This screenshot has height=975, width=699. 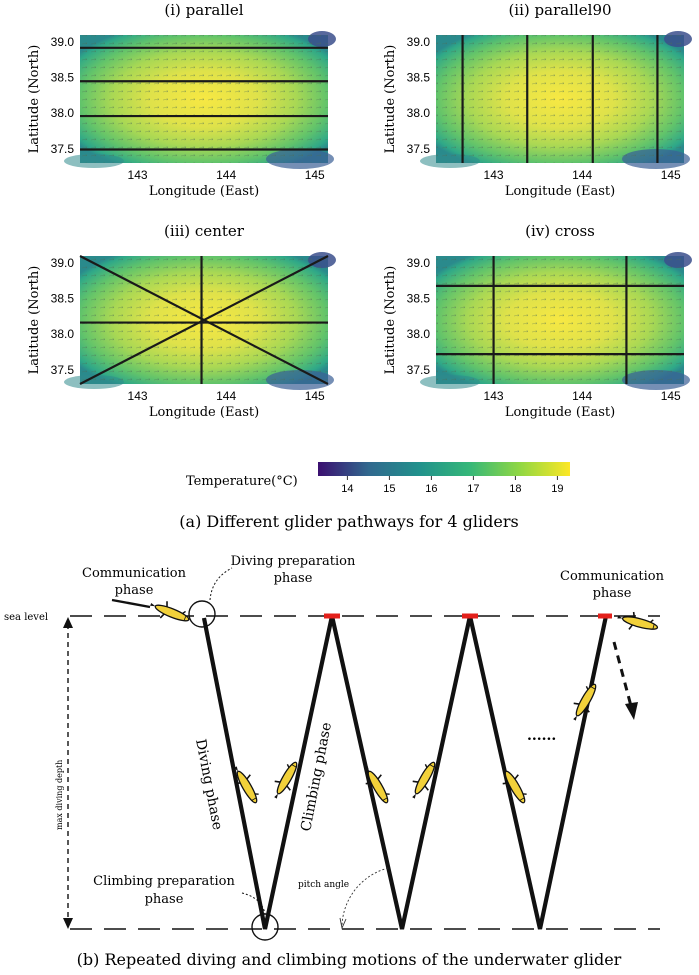 What do you see at coordinates (164, 881) in the screenshot?
I see `climbing-prep-label-1: Climbing preparation` at bounding box center [164, 881].